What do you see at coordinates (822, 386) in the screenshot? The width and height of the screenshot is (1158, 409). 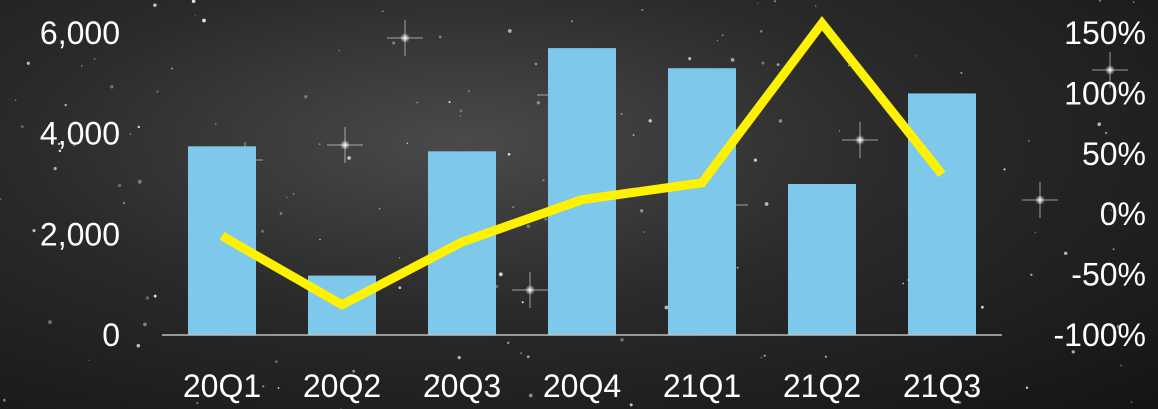 I see `x-axis-tick-label: 21Q2` at bounding box center [822, 386].